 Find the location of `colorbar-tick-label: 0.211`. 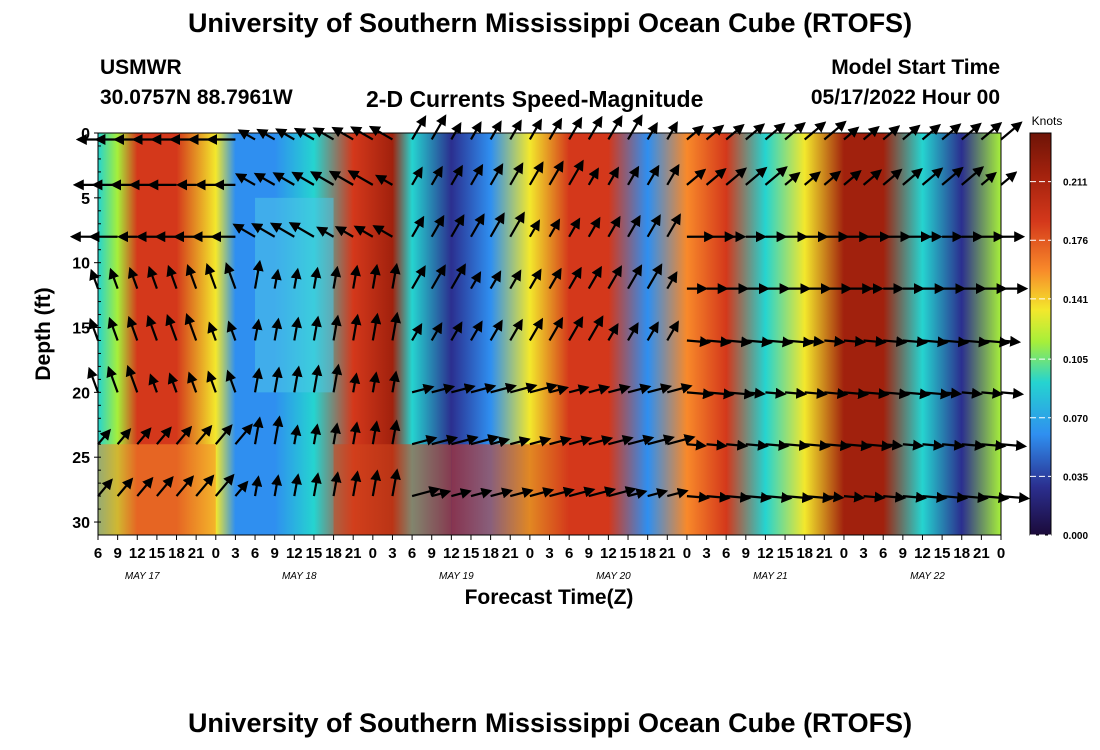

colorbar-tick-label: 0.211 is located at coordinates (1075, 183).